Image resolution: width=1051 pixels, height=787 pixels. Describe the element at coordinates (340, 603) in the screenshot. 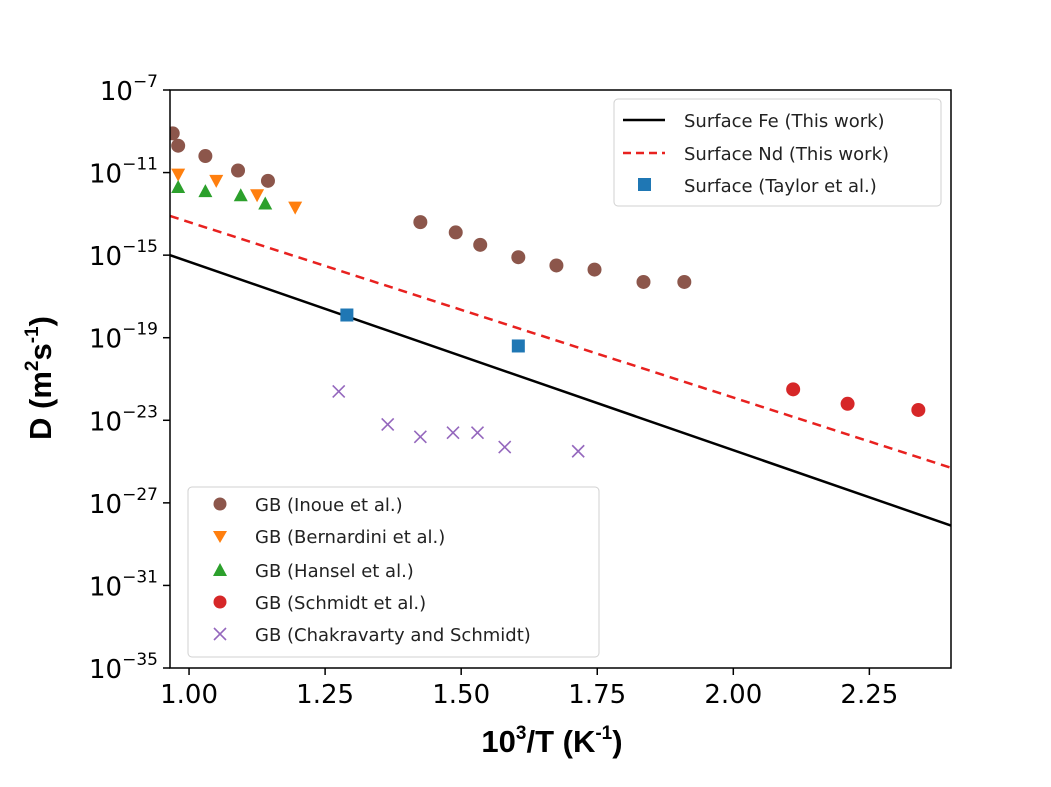

I see `legend-label-gb-schmidt: GB (Schmidt et al.)` at that location.